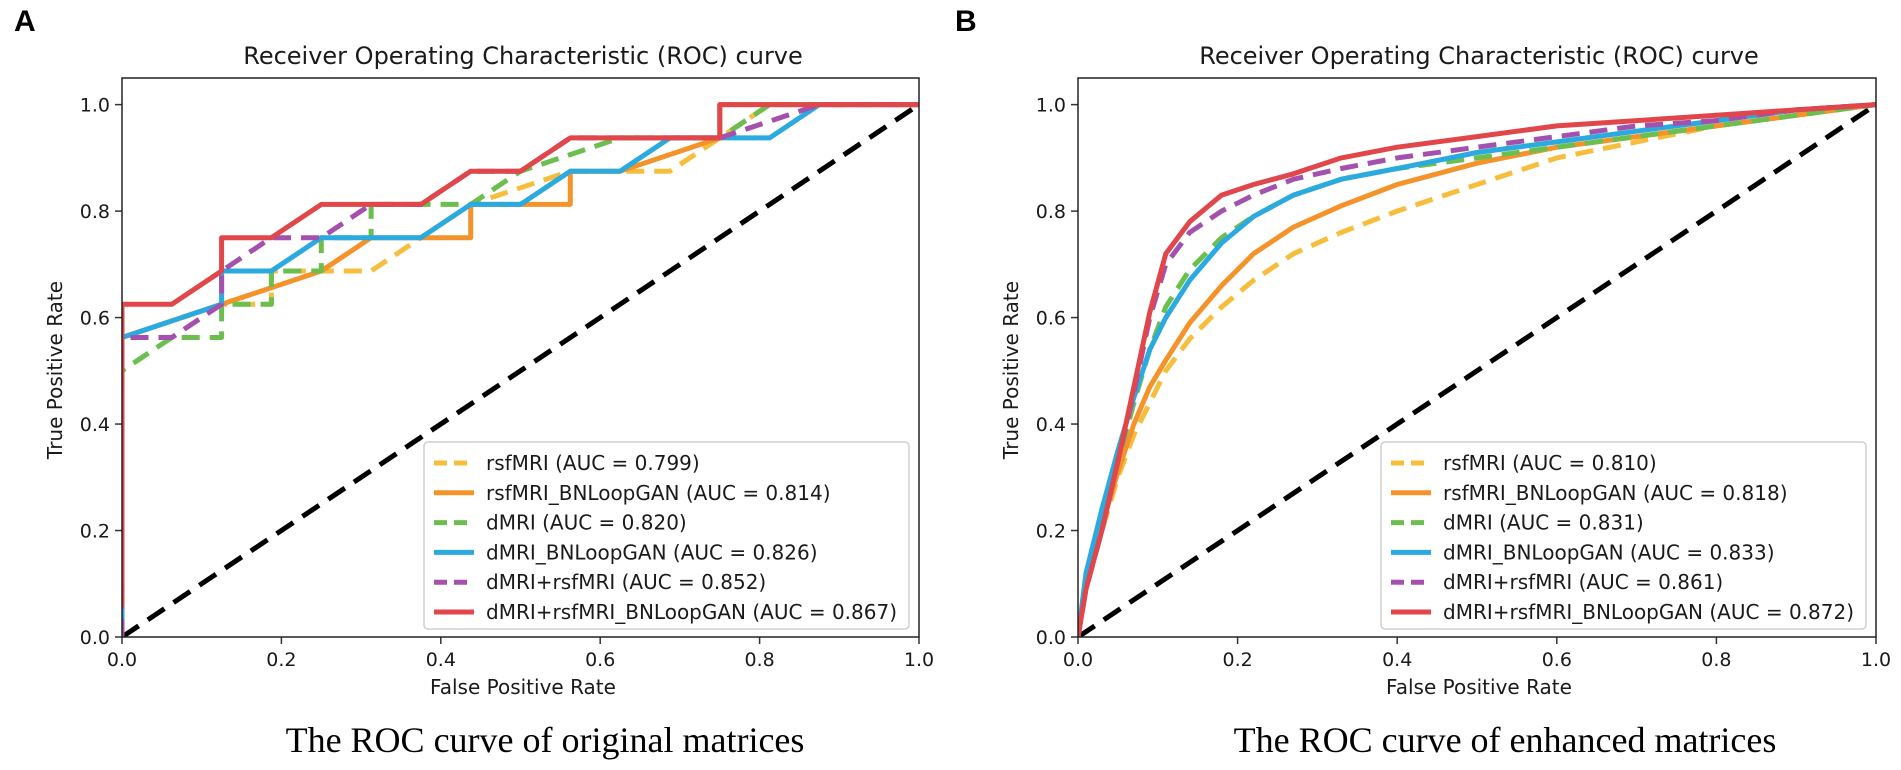 This screenshot has height=770, width=1901. What do you see at coordinates (1550, 463) in the screenshot?
I see `legend-entry: rsfMRI (AUC = 0.810)` at bounding box center [1550, 463].